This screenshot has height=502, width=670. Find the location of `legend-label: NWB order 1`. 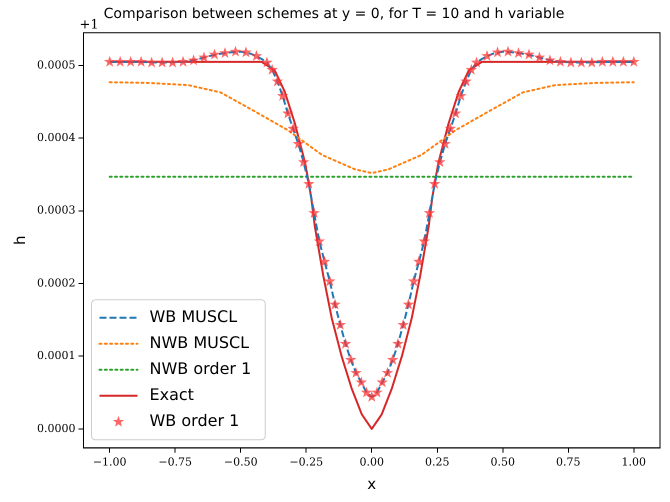

legend-label: NWB order 1 is located at coordinates (200, 368).